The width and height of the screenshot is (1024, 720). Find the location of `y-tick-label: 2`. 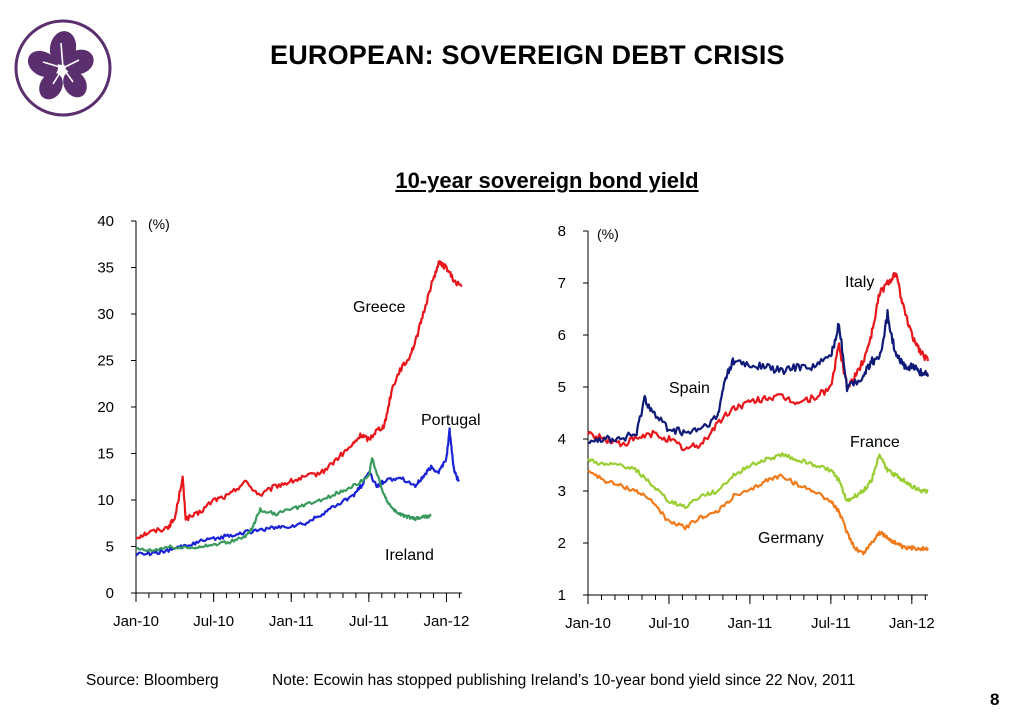

y-tick-label: 2 is located at coordinates (562, 543).